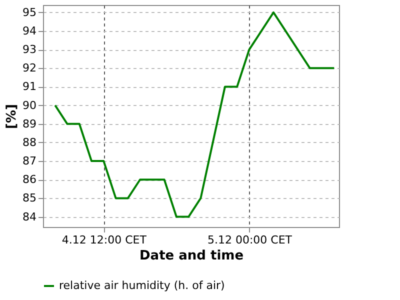 Image resolution: width=400 pixels, height=300 pixels. What do you see at coordinates (29, 123) in the screenshot?
I see `y-tick-label: 89` at bounding box center [29, 123].